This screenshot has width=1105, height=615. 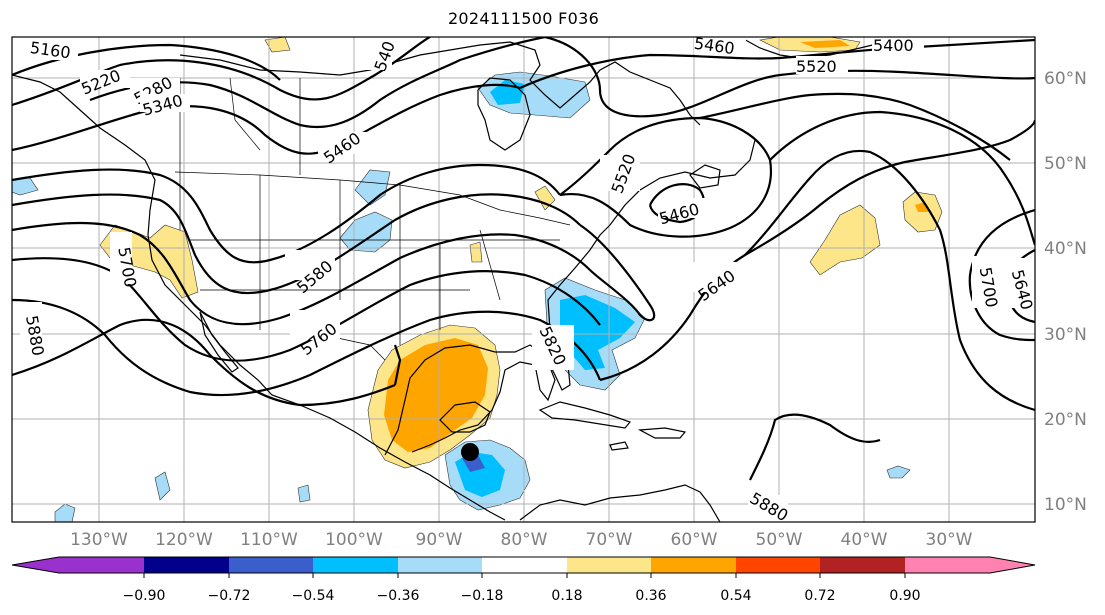 I want to click on colorbar-tick-label: 0.72, so click(x=819, y=596).